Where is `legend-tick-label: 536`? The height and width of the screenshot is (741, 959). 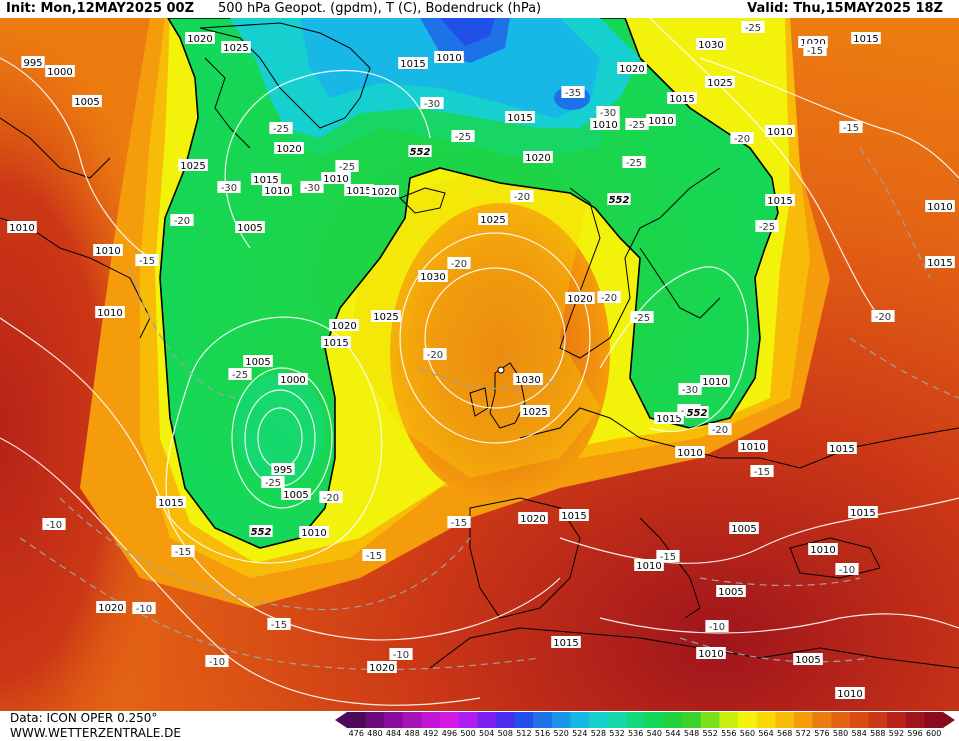 legend-tick-label: 536 is located at coordinates (636, 733).